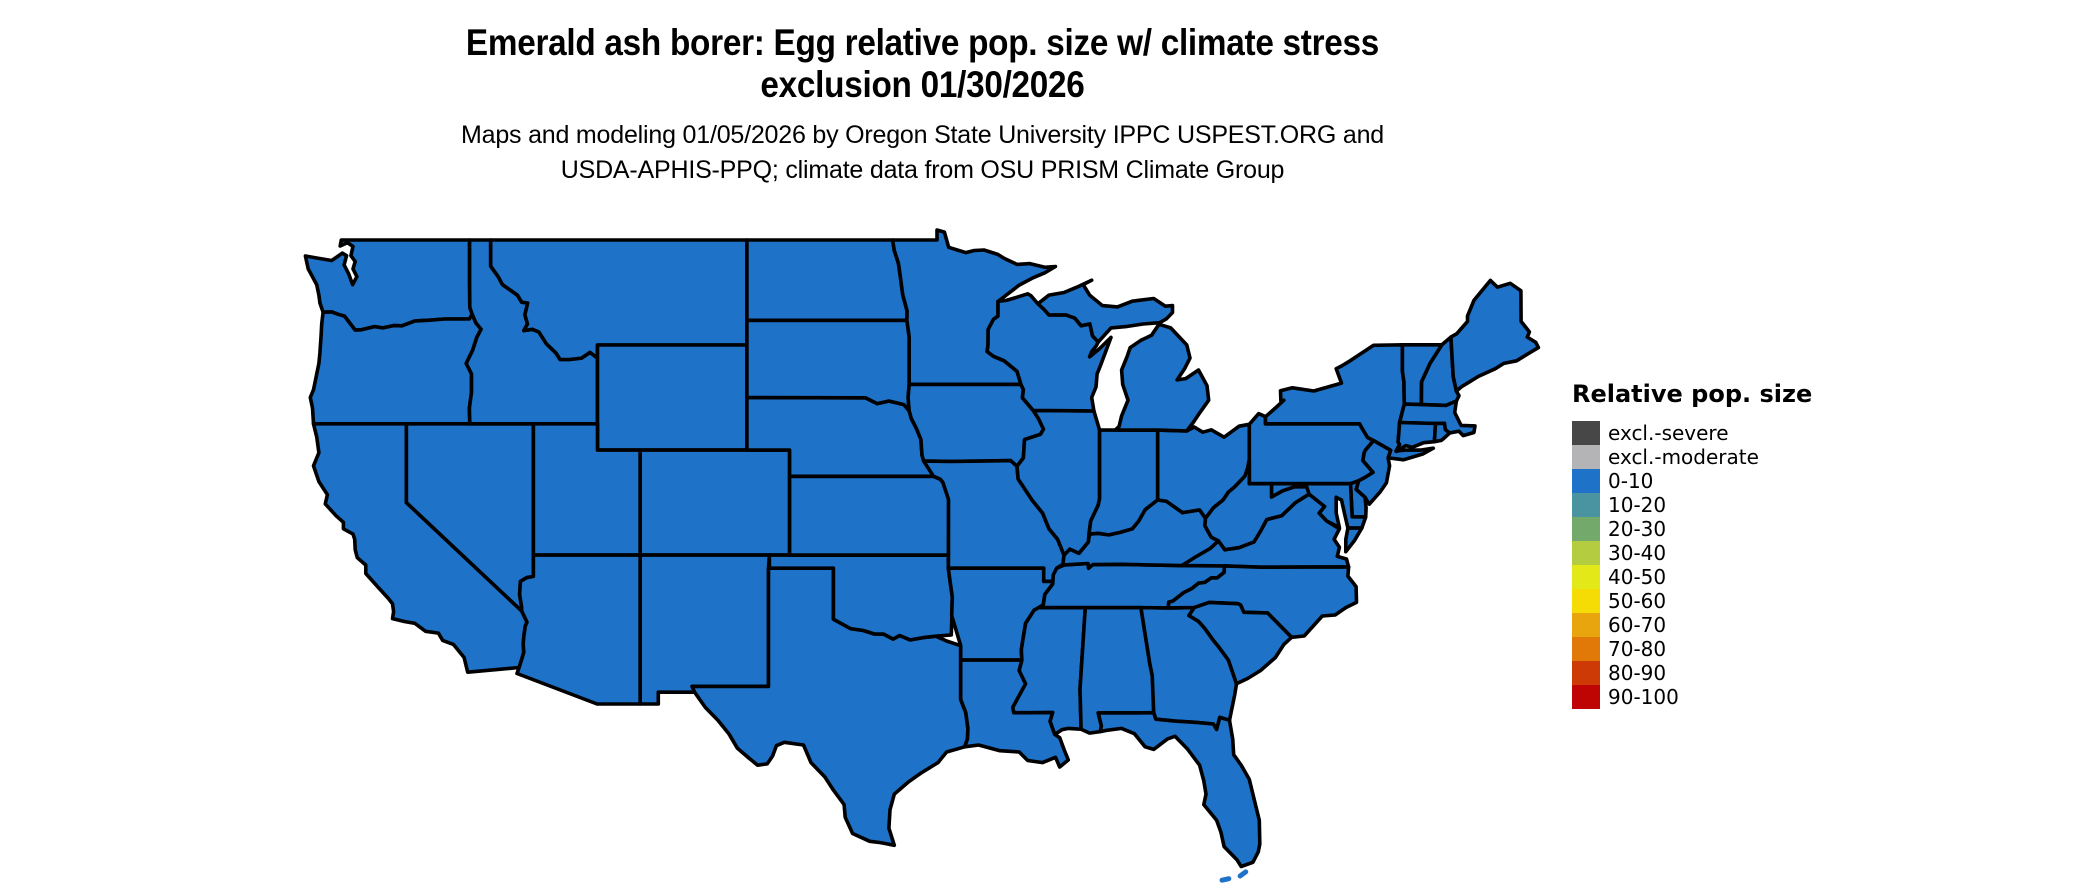 This screenshot has height=892, width=2100. I want to click on legend-item-label: 40-50, so click(1637, 577).